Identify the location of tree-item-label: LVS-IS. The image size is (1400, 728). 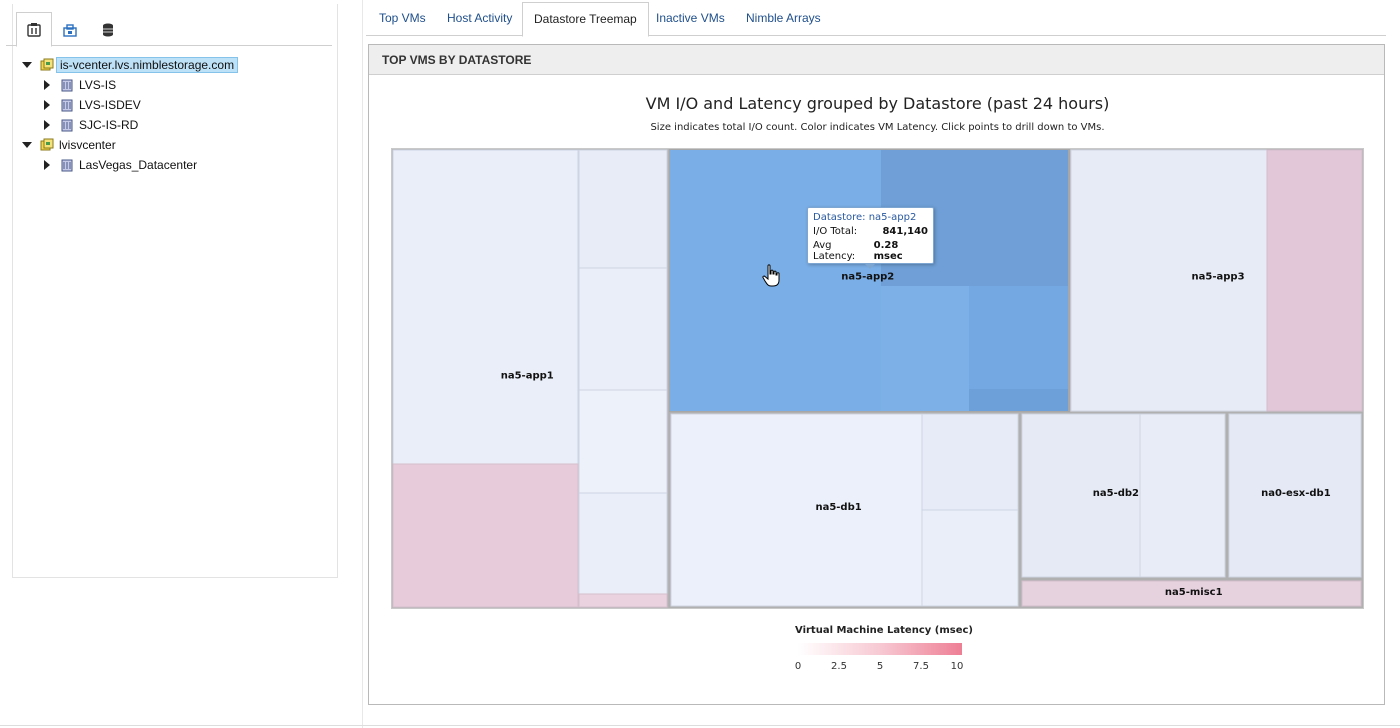
(98, 85).